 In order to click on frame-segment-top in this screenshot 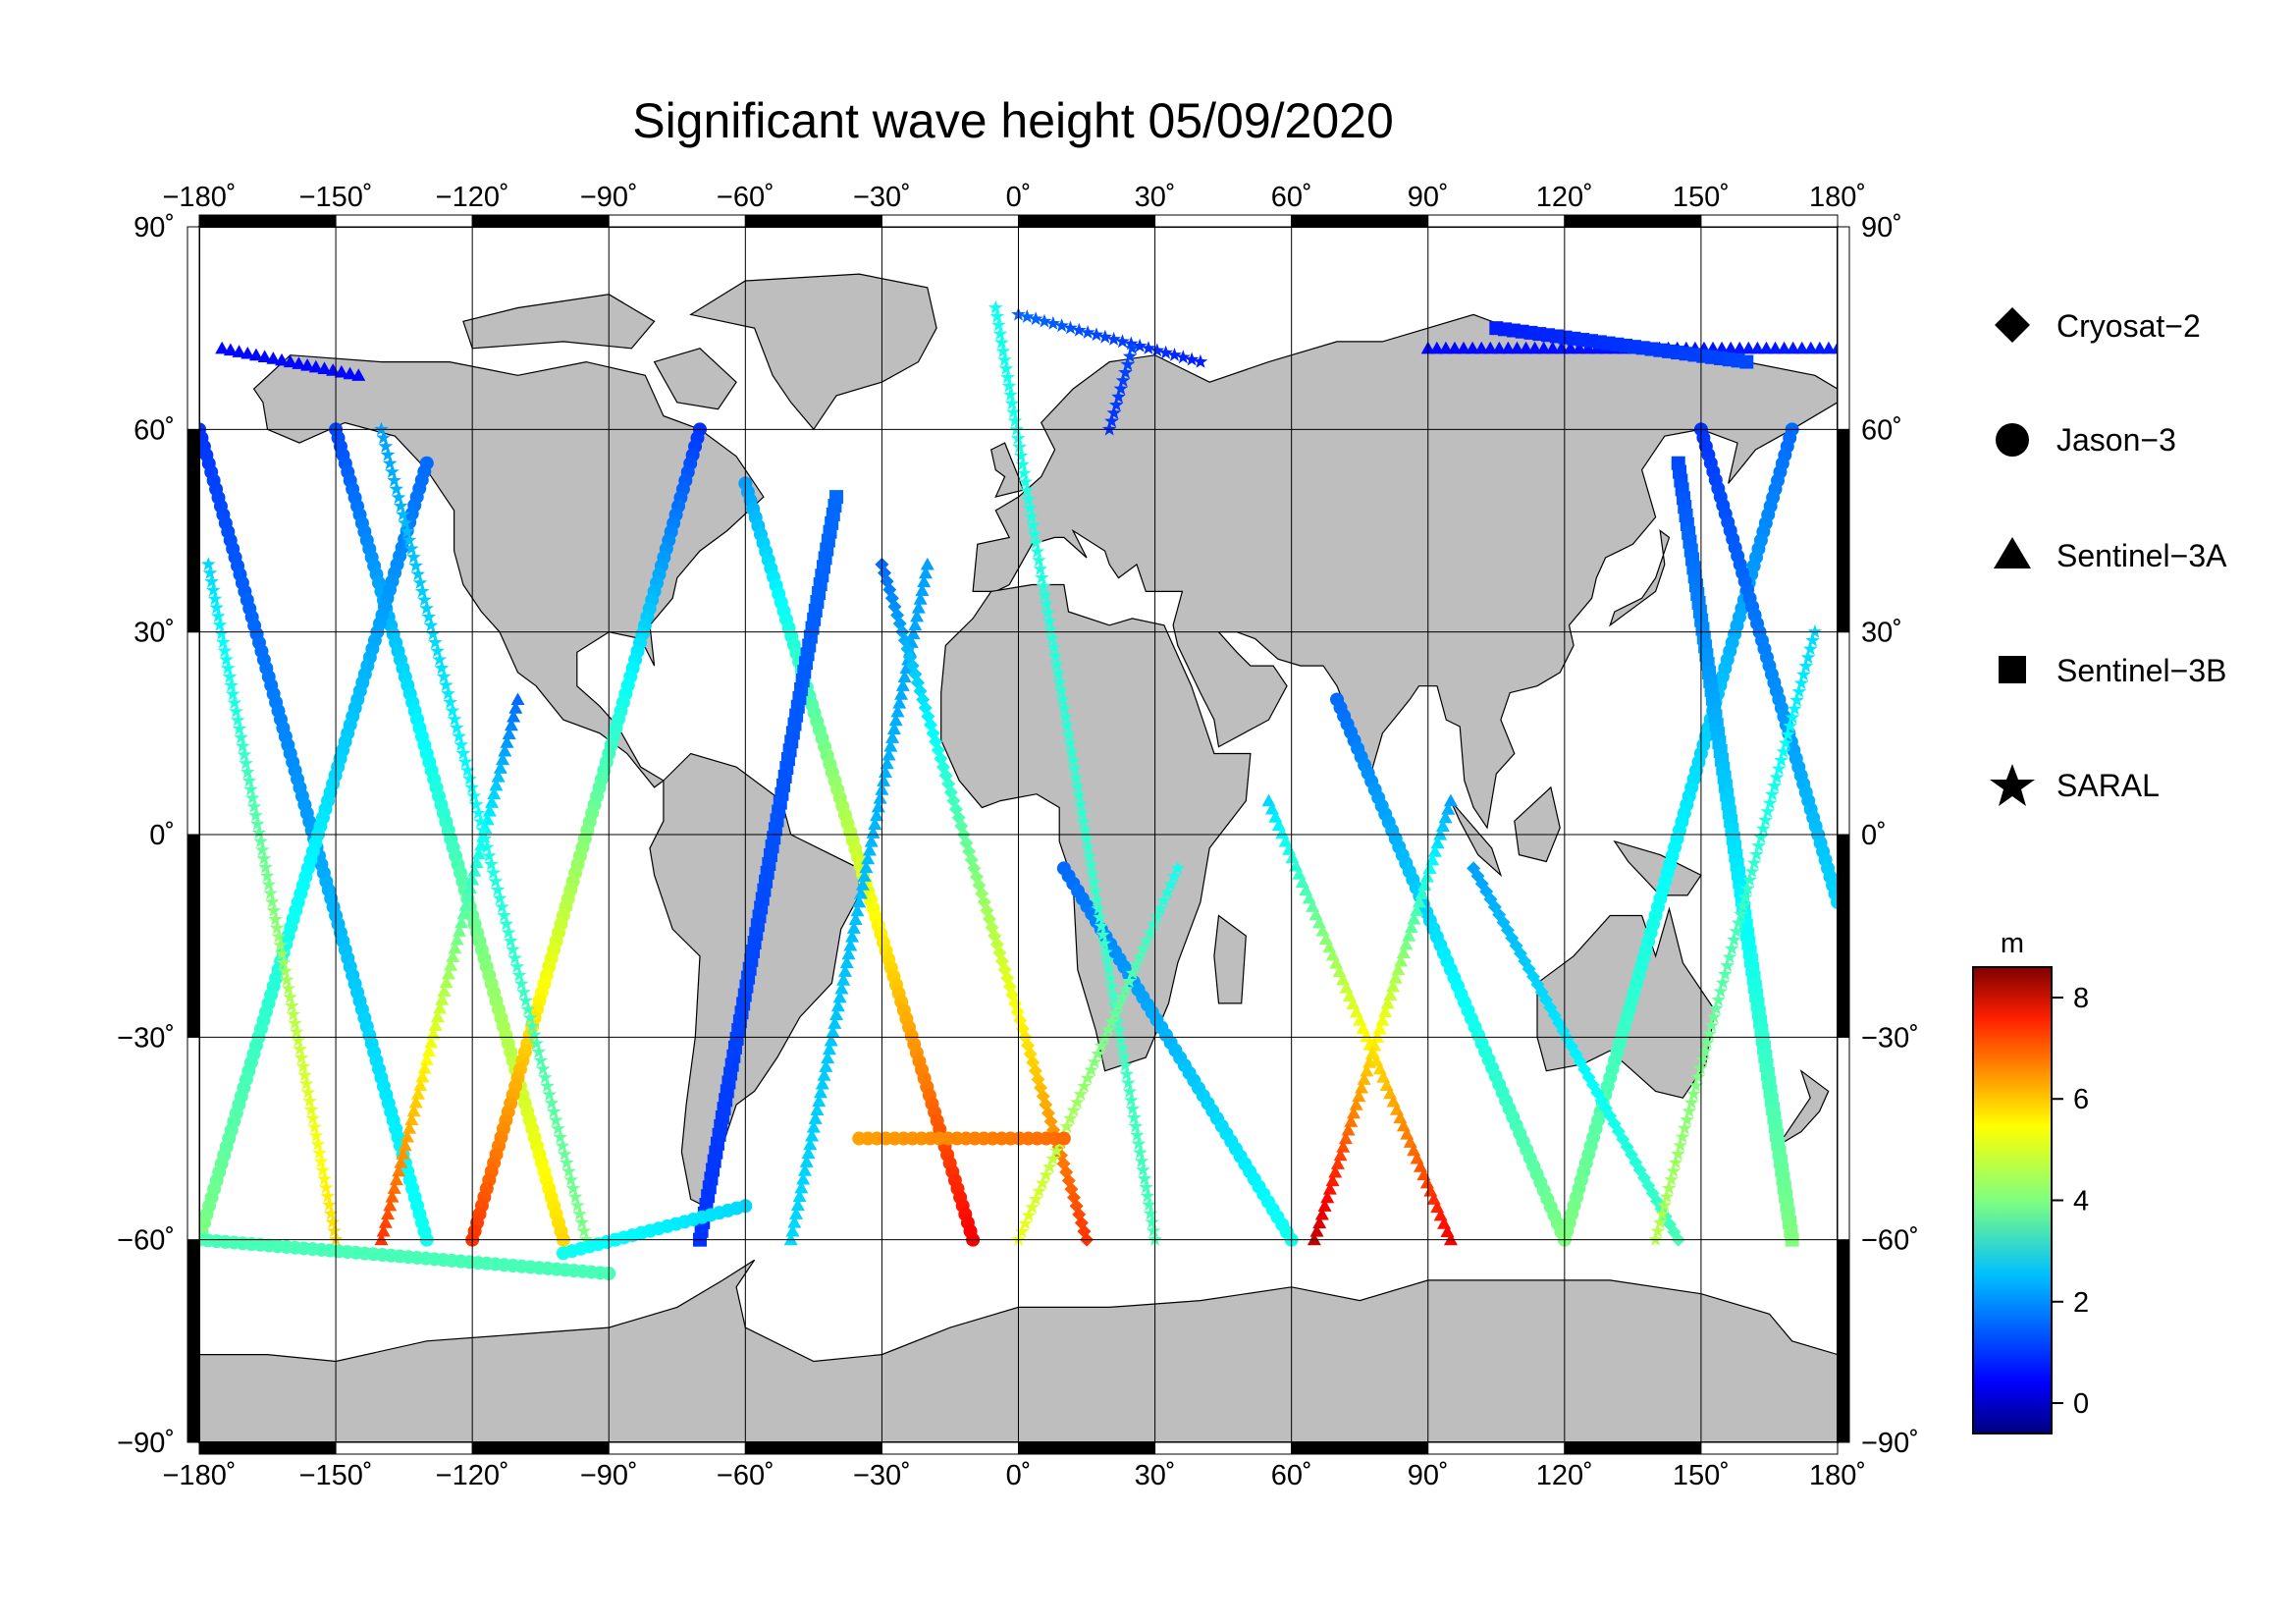, I will do `click(1360, 221)`.